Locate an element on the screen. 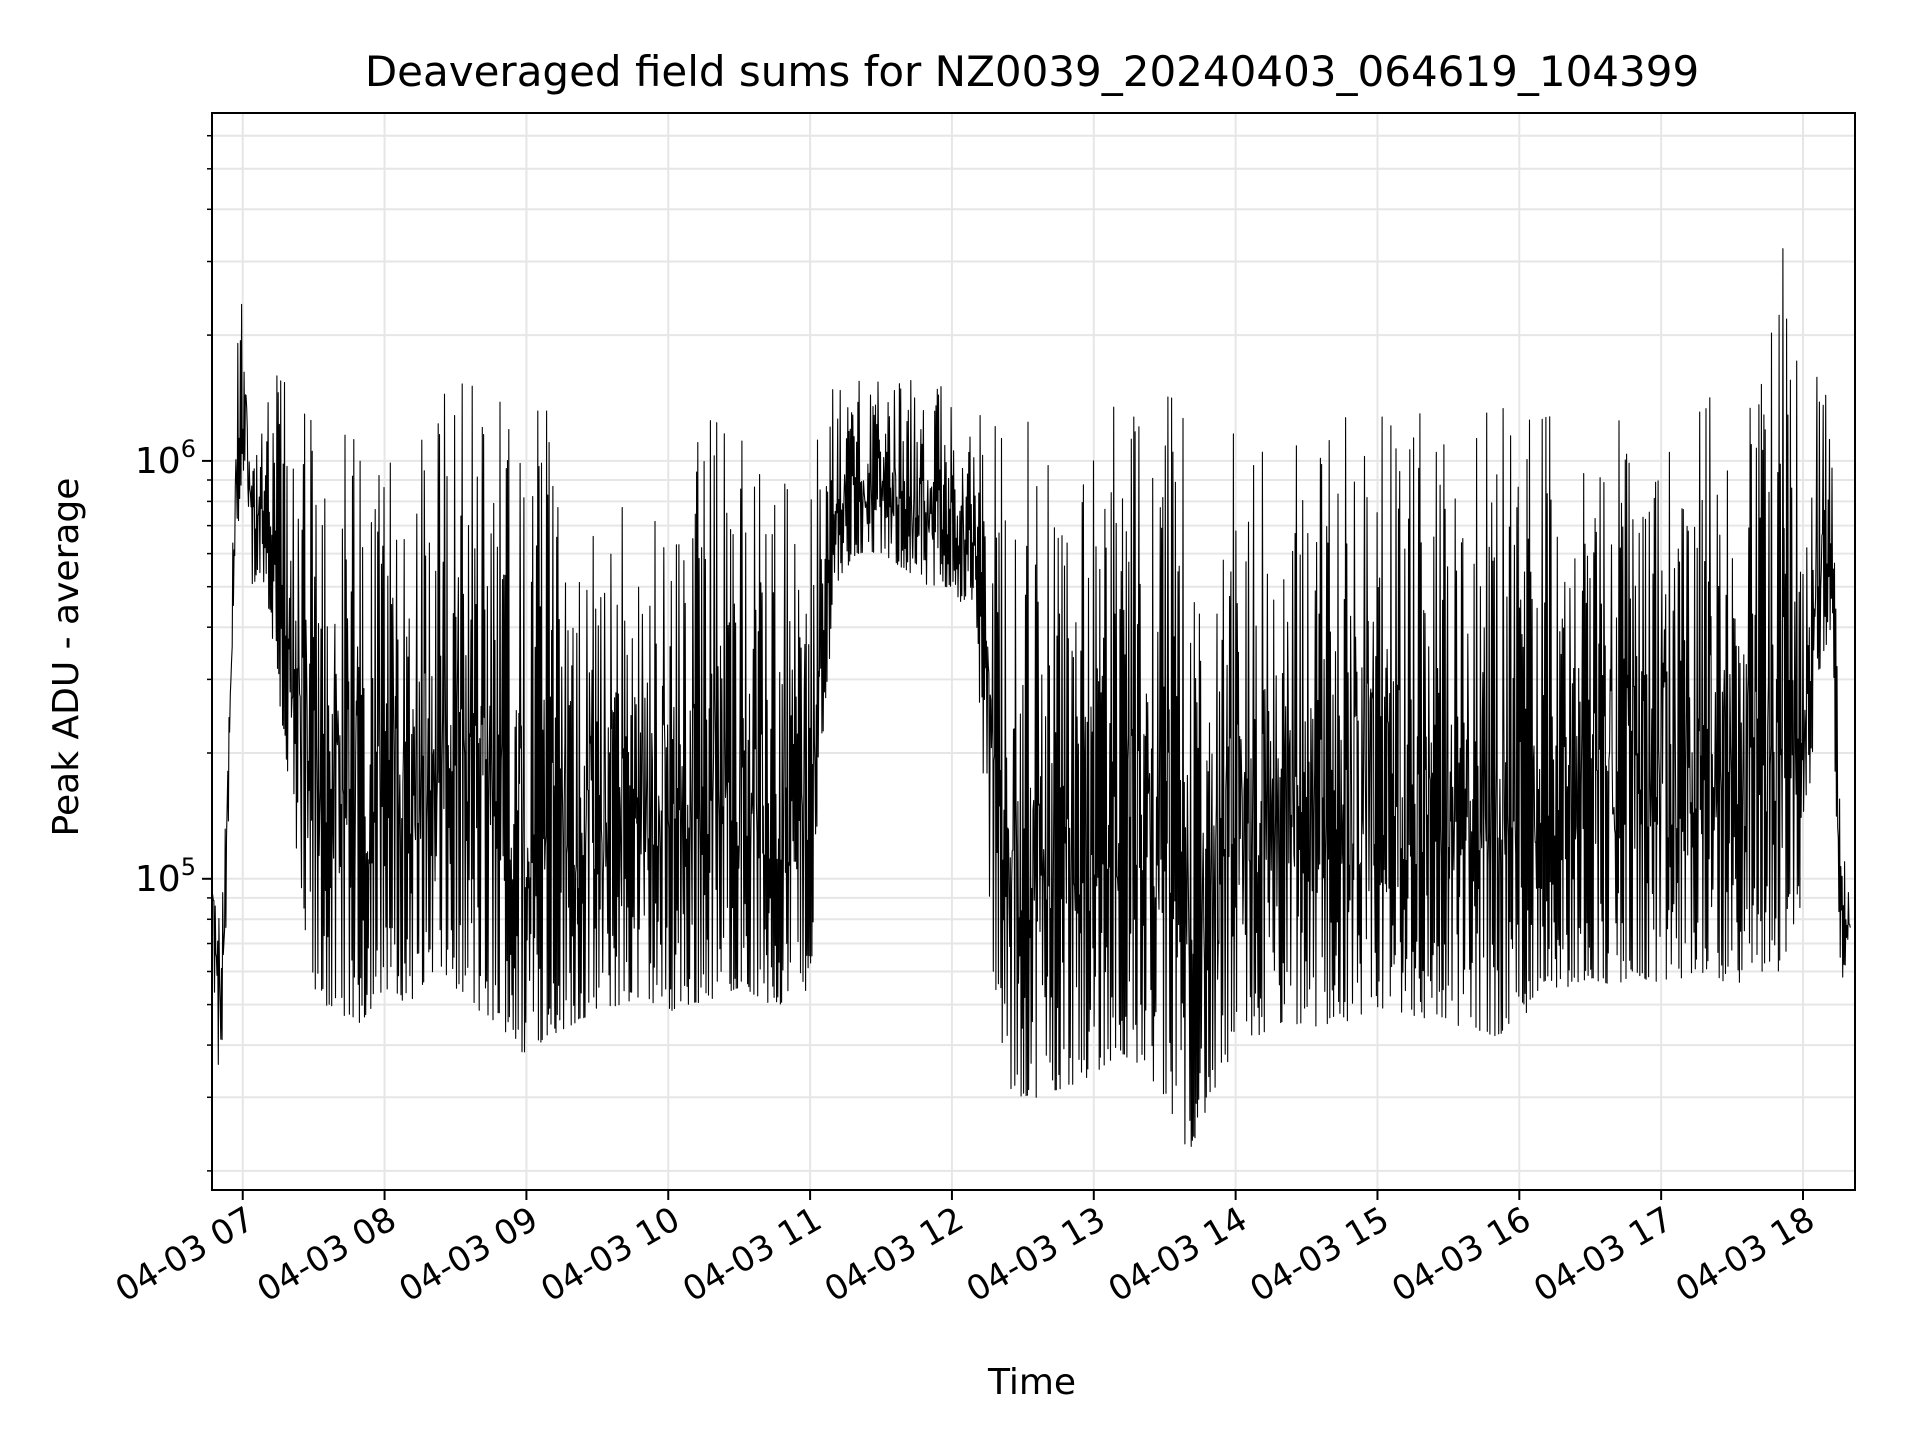 Image resolution: width=1920 pixels, height=1440 pixels. x-tick-label: 04-03 14 is located at coordinates (1178, 1254).